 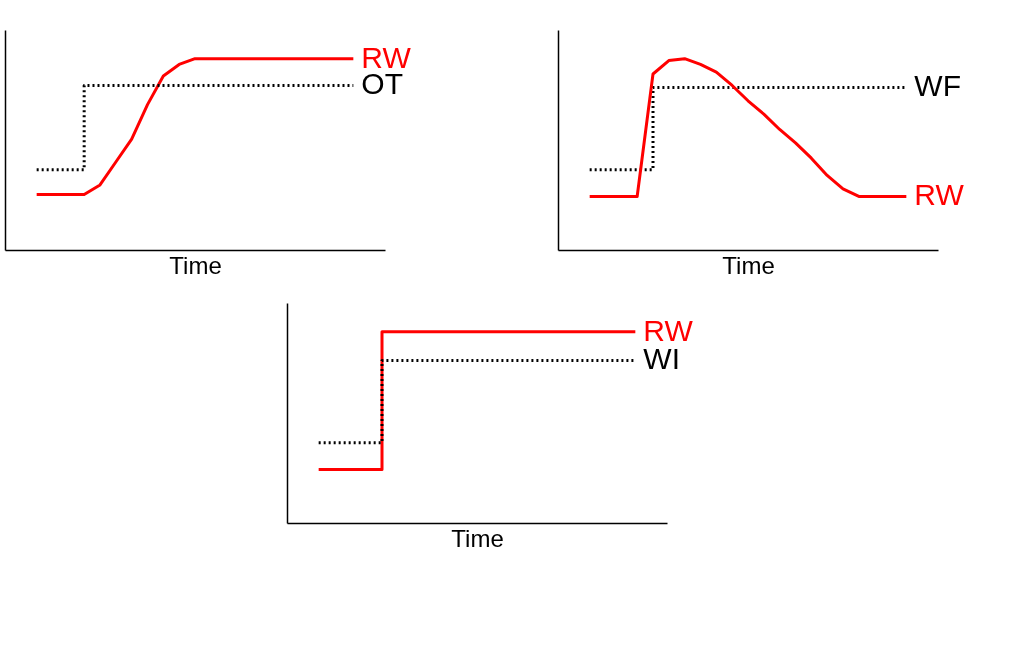 What do you see at coordinates (937, 86) in the screenshot?
I see `series-label: WF` at bounding box center [937, 86].